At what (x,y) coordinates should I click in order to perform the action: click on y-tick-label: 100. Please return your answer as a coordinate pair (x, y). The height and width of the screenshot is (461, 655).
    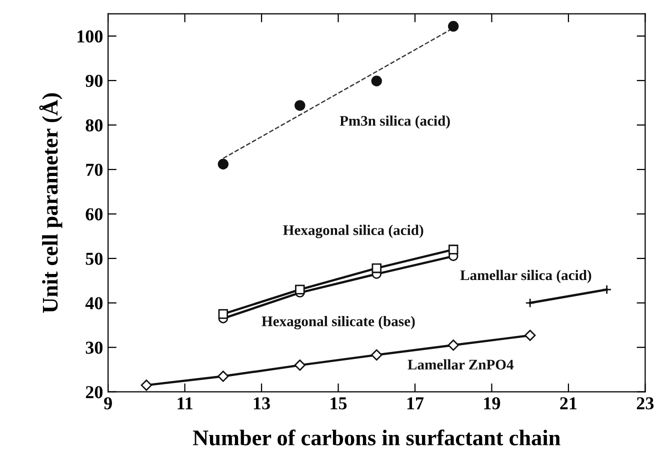
    Looking at the image, I should click on (90, 36).